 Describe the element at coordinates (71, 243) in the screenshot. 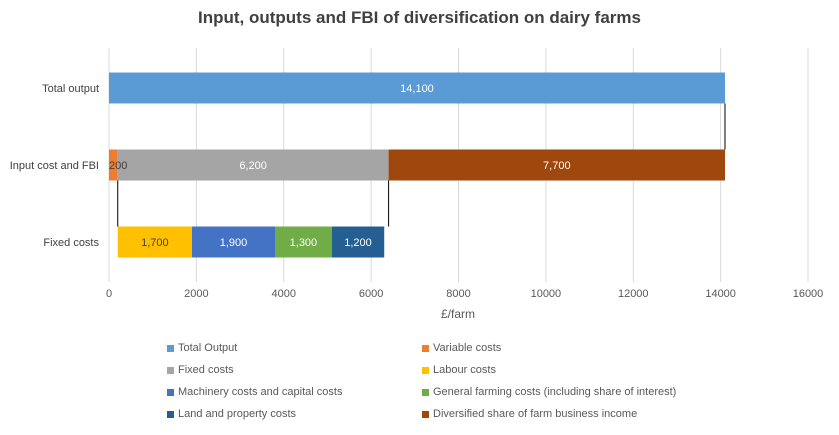

I see `category-label: Fixed costs` at that location.